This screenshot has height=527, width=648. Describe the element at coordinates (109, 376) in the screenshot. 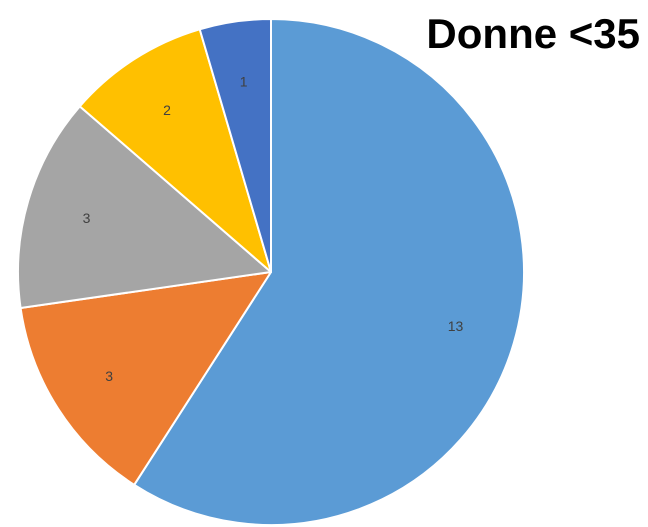

I see `data-label-2: 3` at that location.